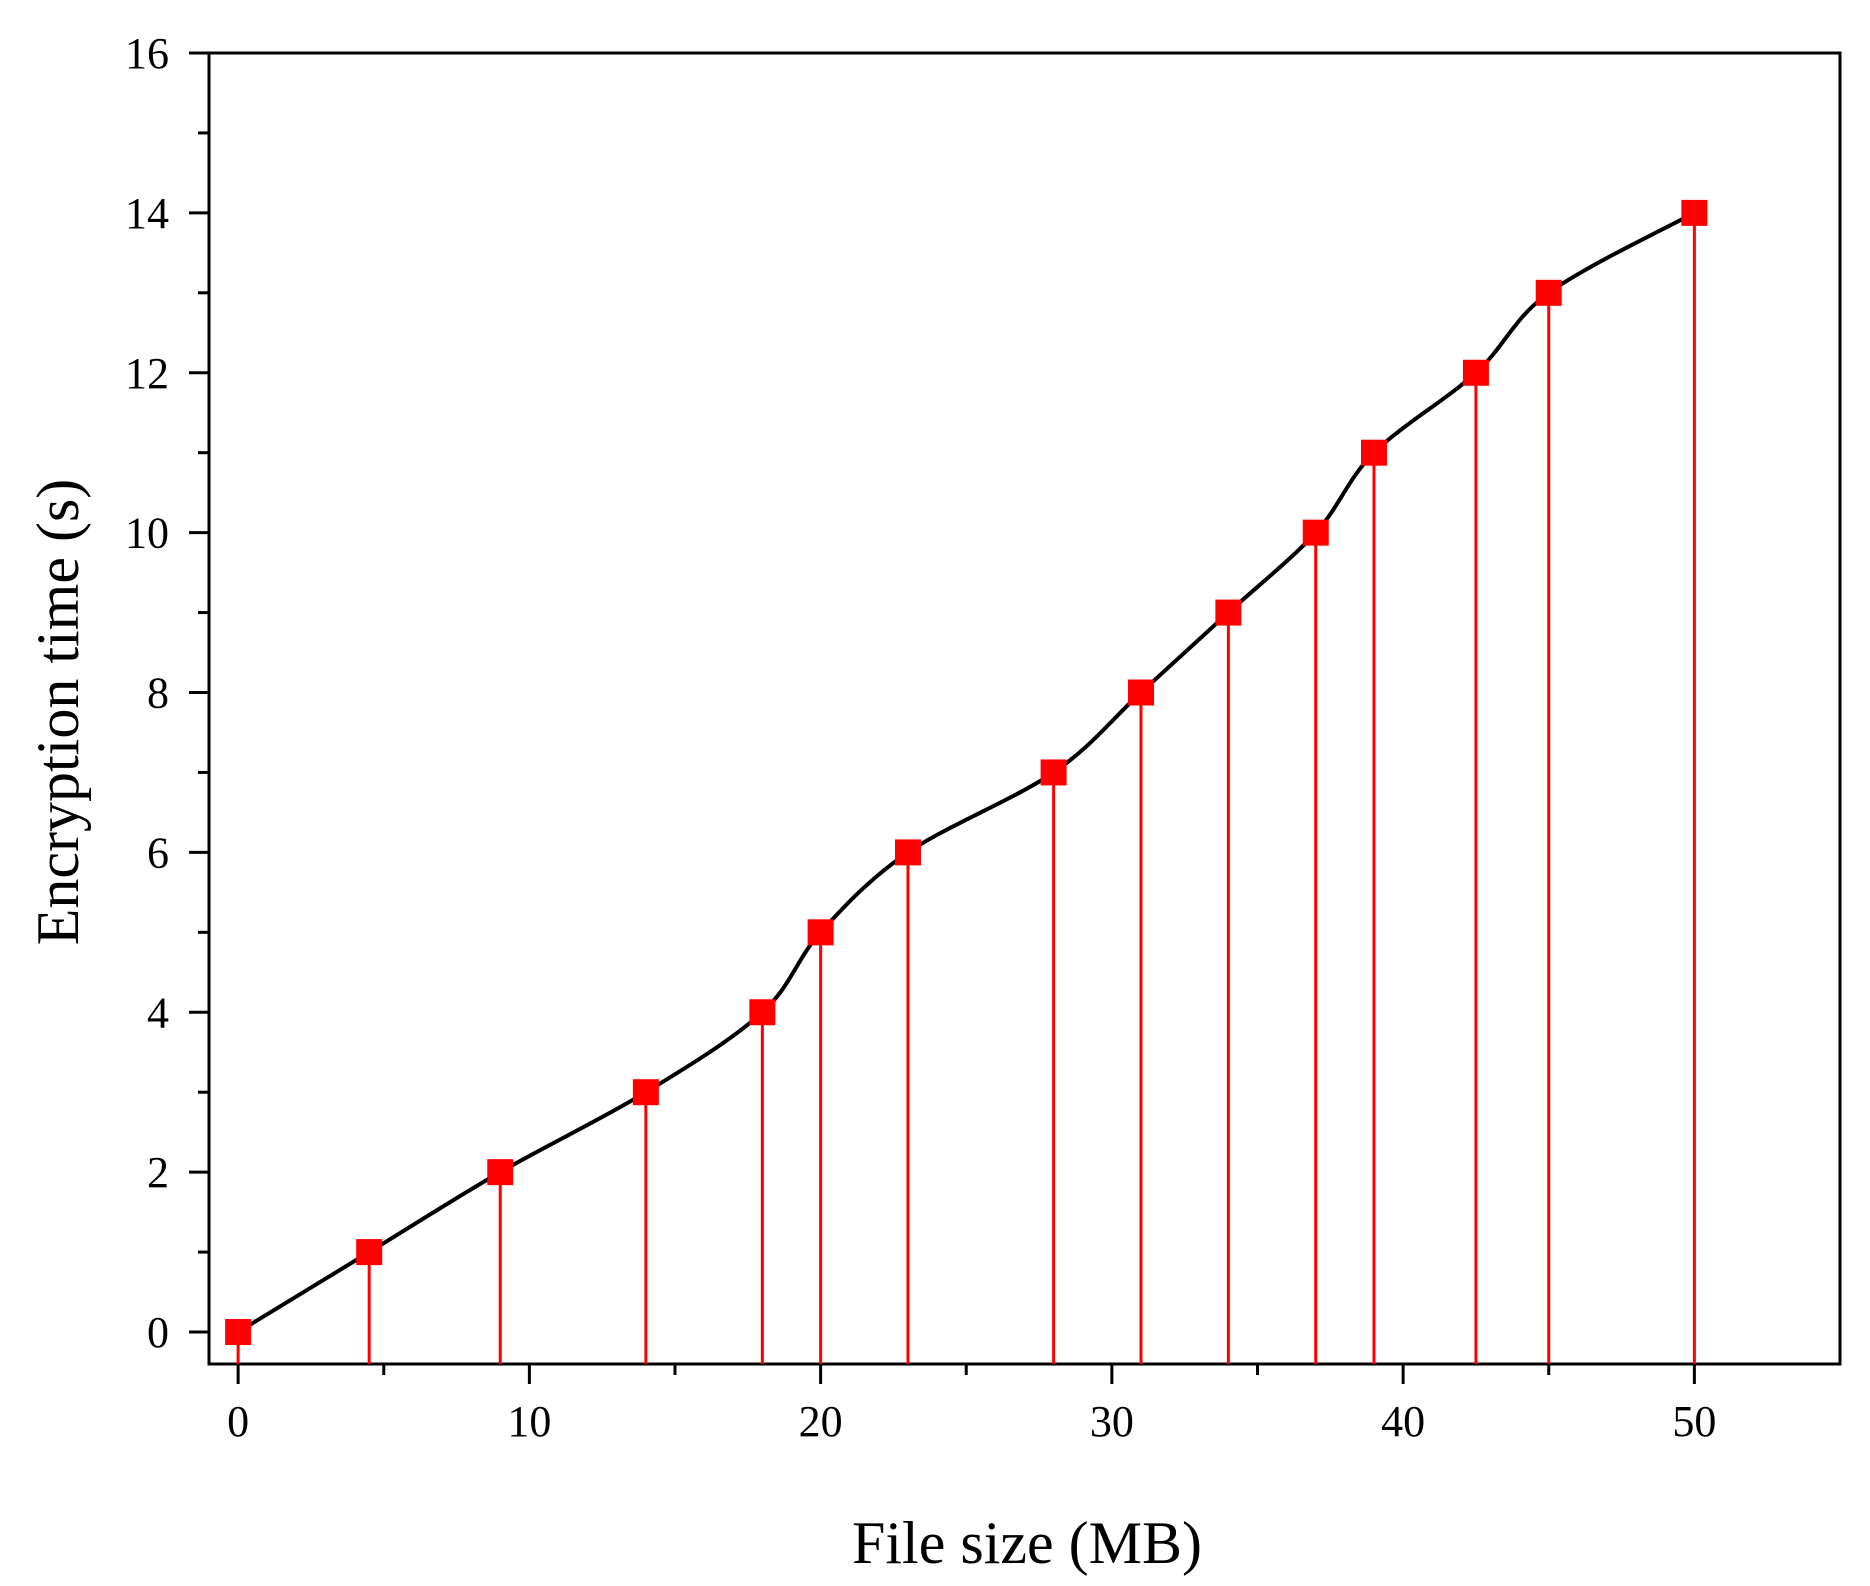 This screenshot has width=1870, height=1586. I want to click on x-tick-label: 30, so click(1112, 1421).